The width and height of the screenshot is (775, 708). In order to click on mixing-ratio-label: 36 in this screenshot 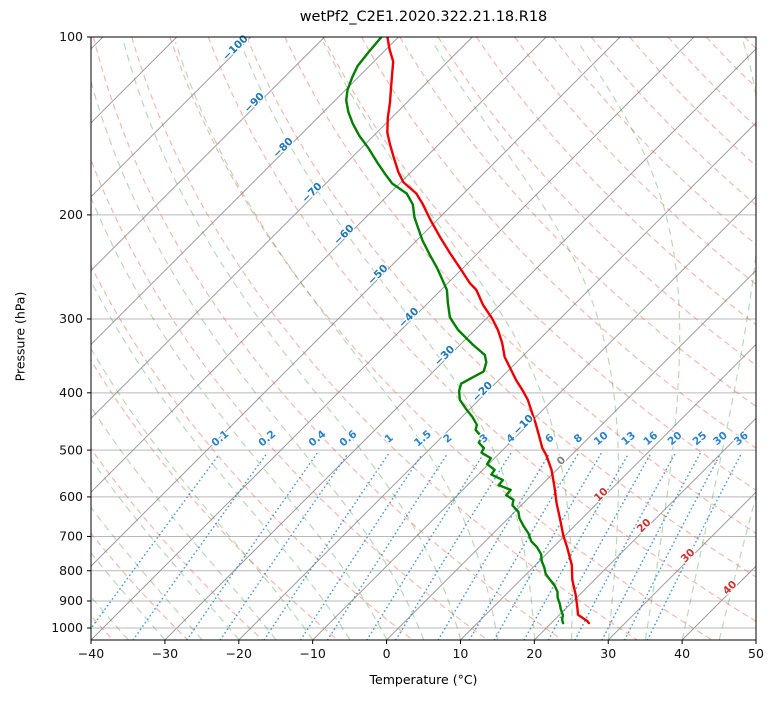, I will do `click(741, 438)`.